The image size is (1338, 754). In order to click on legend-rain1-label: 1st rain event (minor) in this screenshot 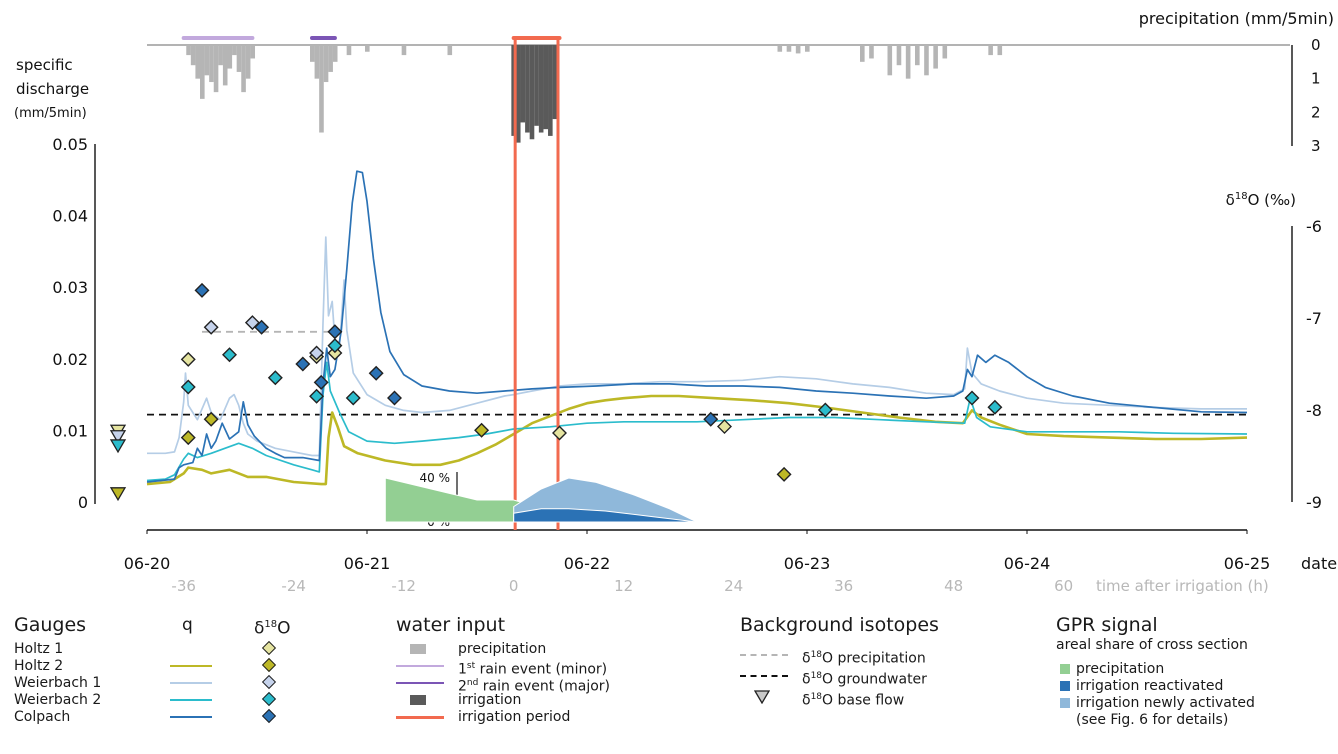, I will do `click(533, 669)`.